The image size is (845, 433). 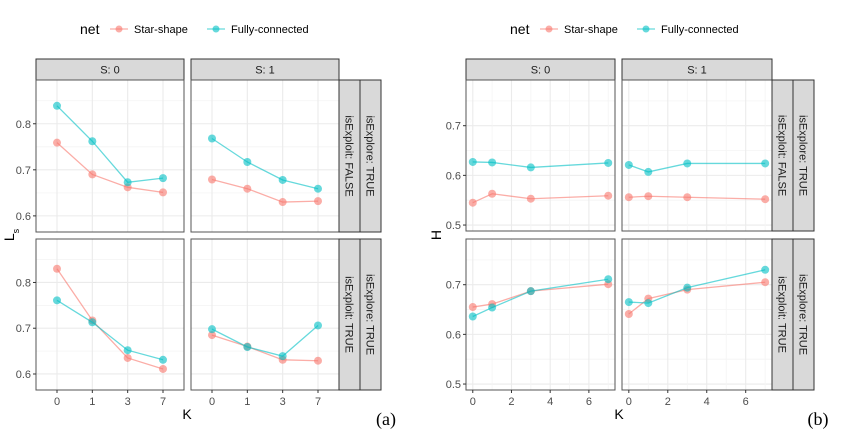 I want to click on x-tick-label: 4, so click(x=707, y=402).